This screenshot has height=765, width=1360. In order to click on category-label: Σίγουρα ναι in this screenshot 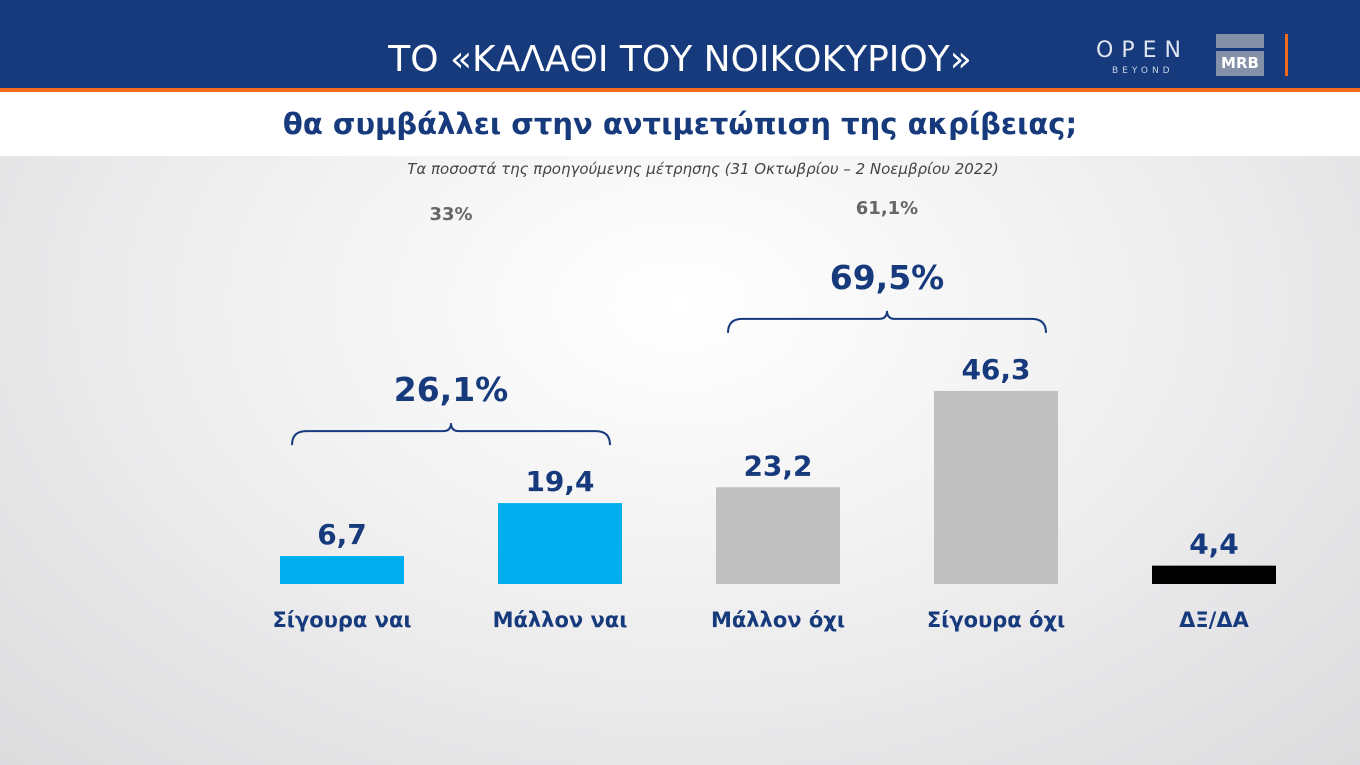, I will do `click(341, 620)`.